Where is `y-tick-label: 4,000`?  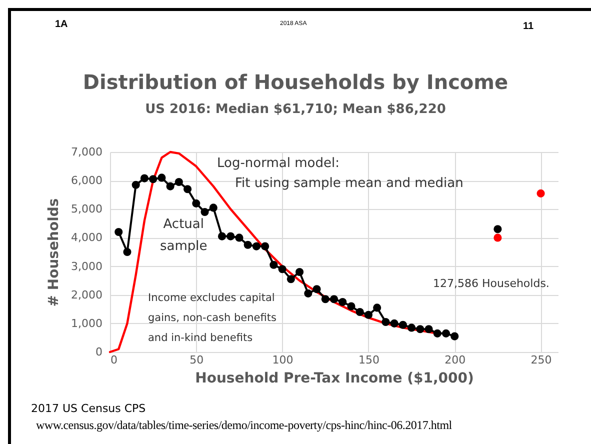
y-tick-label: 4,000 is located at coordinates (86, 237).